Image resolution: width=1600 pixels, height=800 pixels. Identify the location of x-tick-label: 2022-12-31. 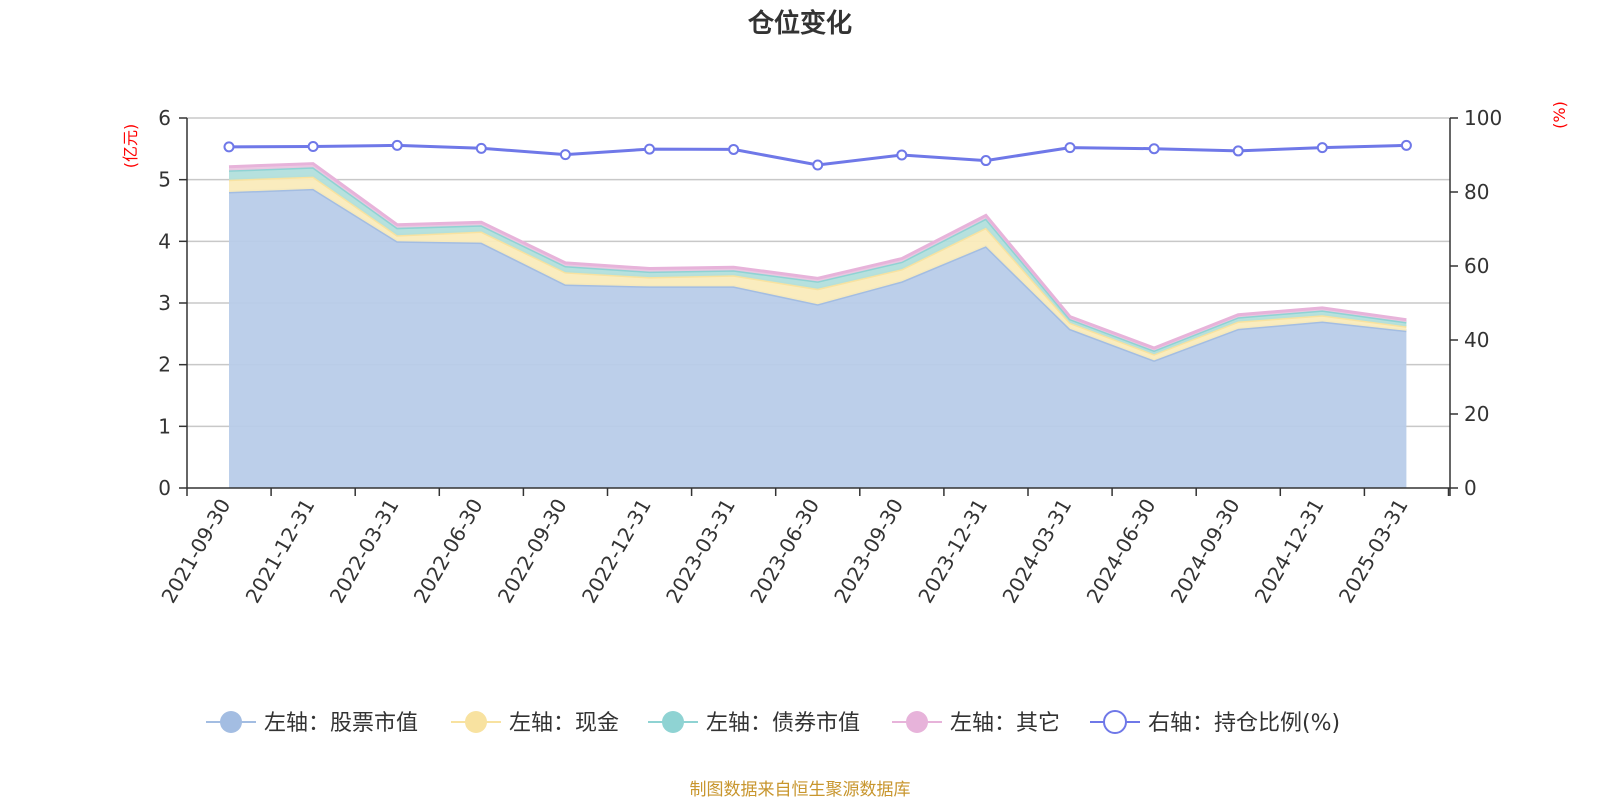
(616, 551).